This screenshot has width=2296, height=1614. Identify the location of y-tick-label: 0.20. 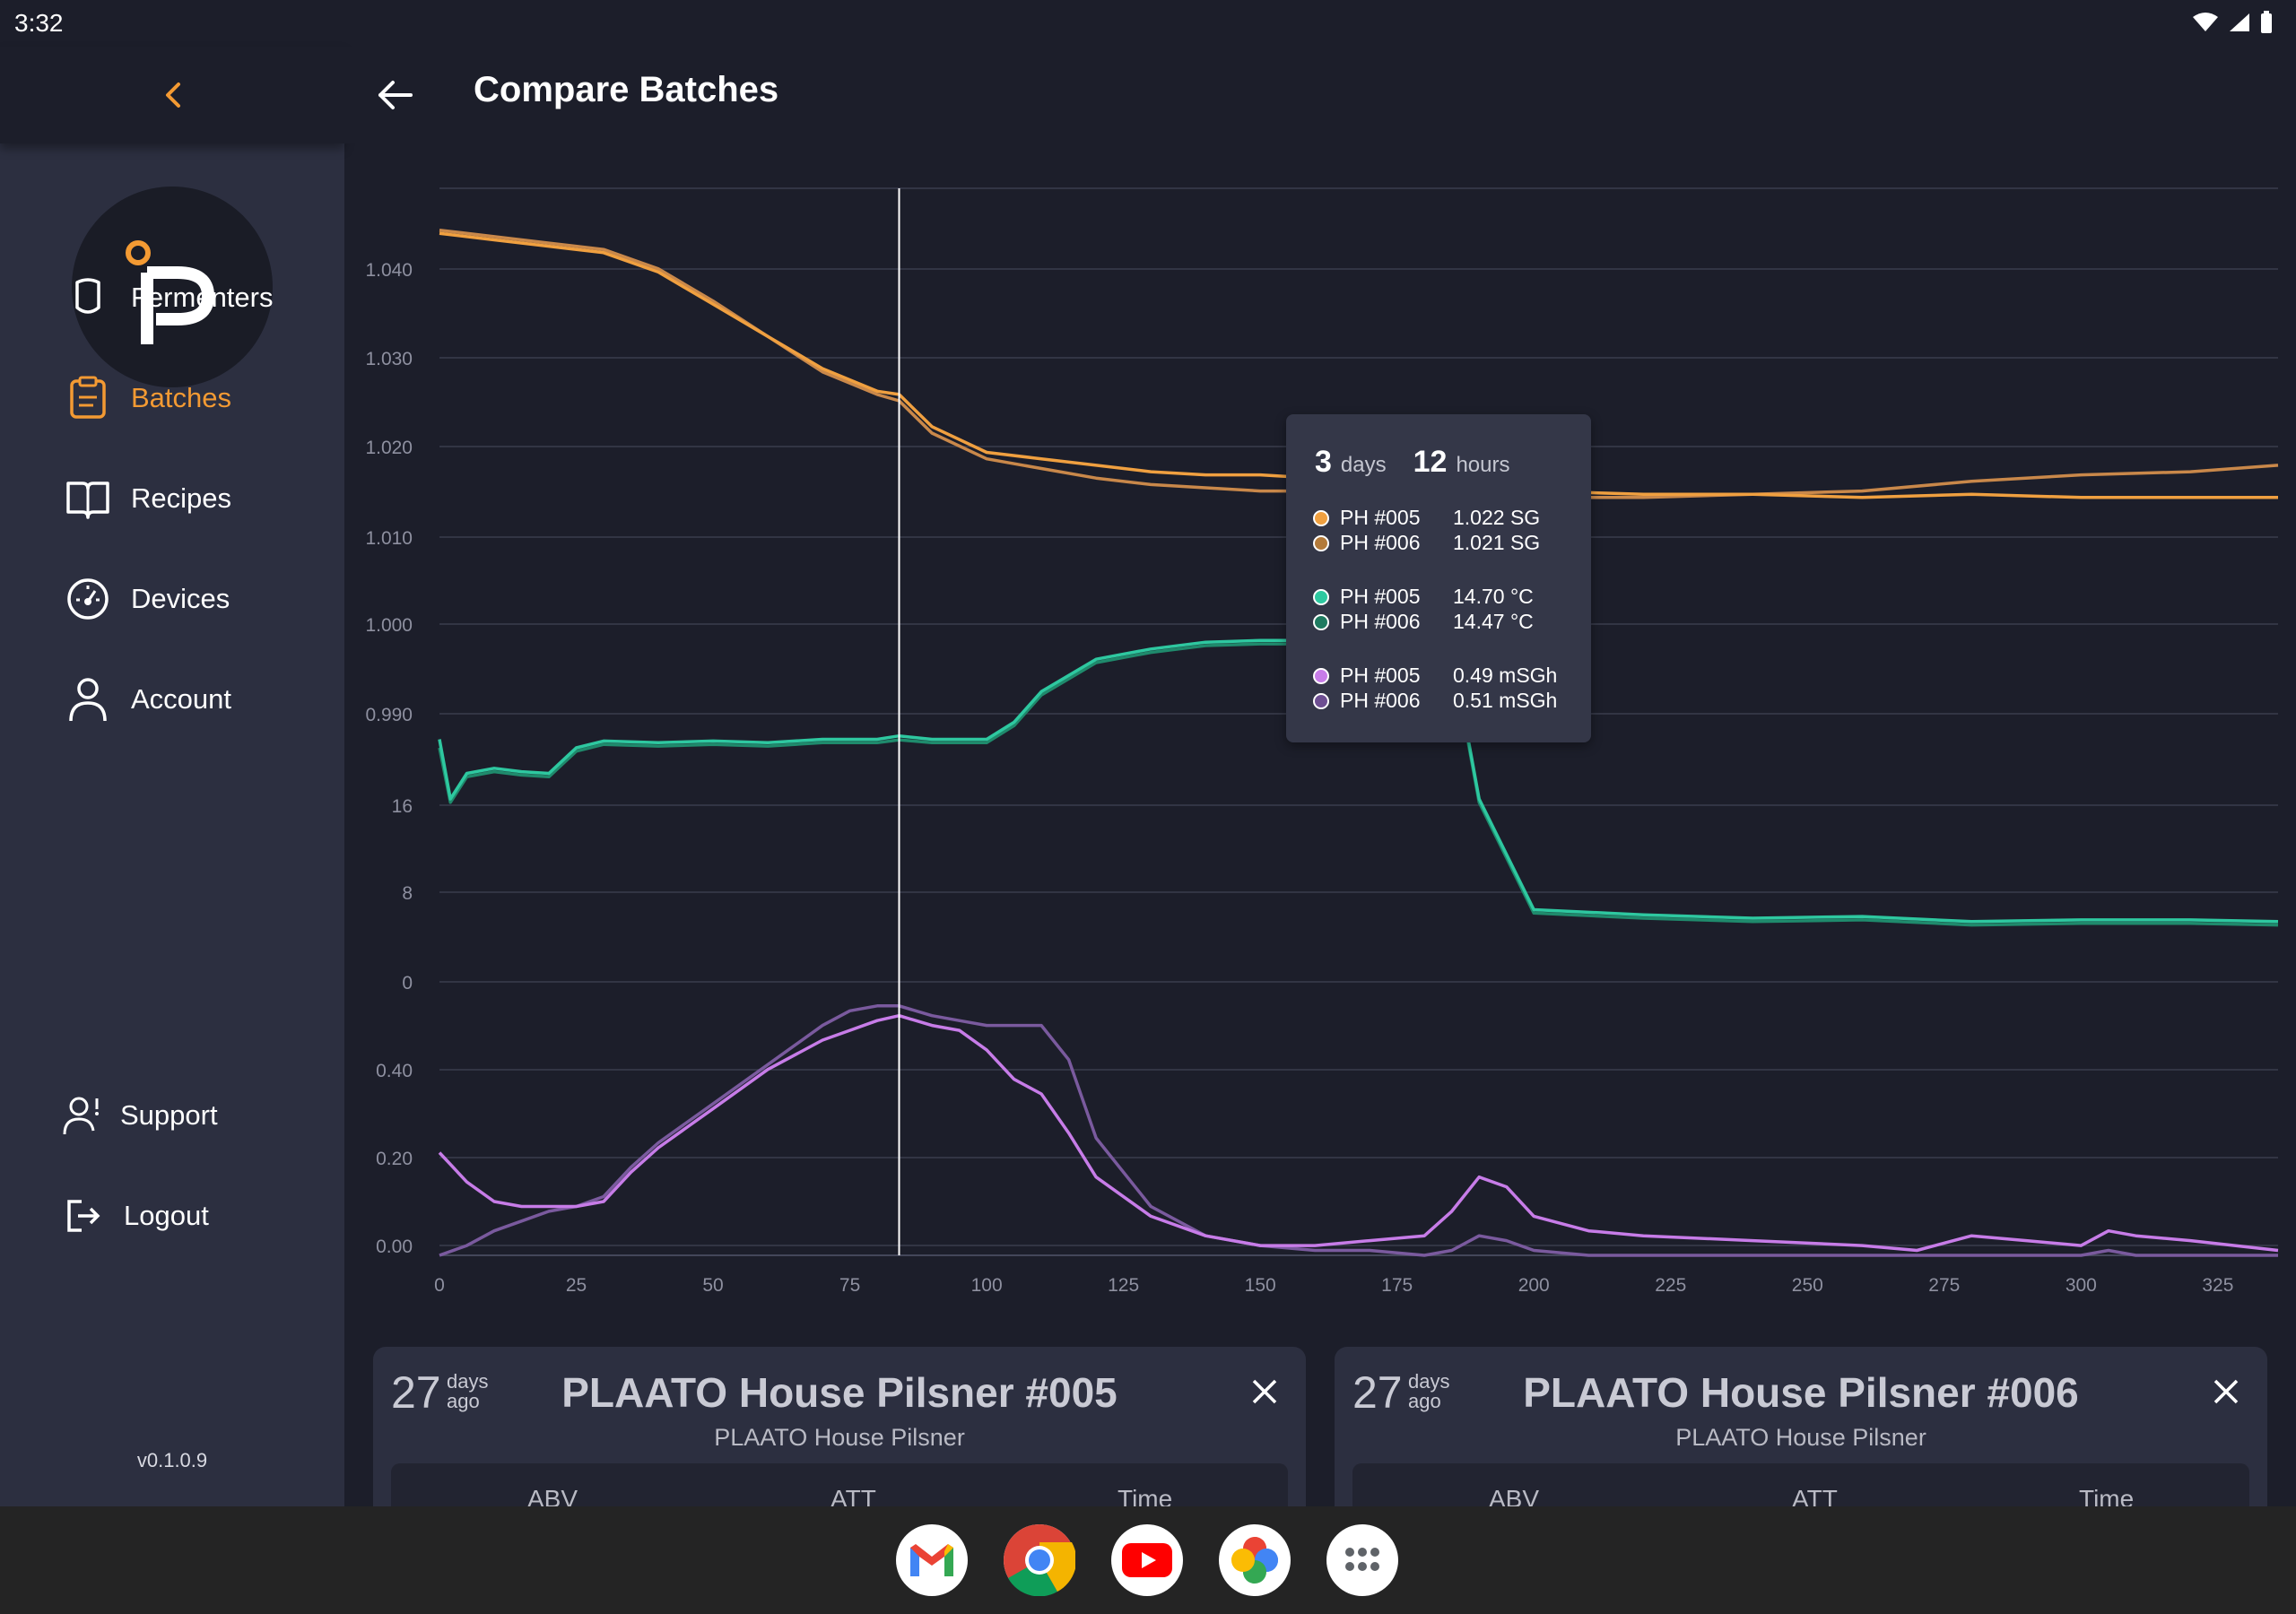
(394, 1159).